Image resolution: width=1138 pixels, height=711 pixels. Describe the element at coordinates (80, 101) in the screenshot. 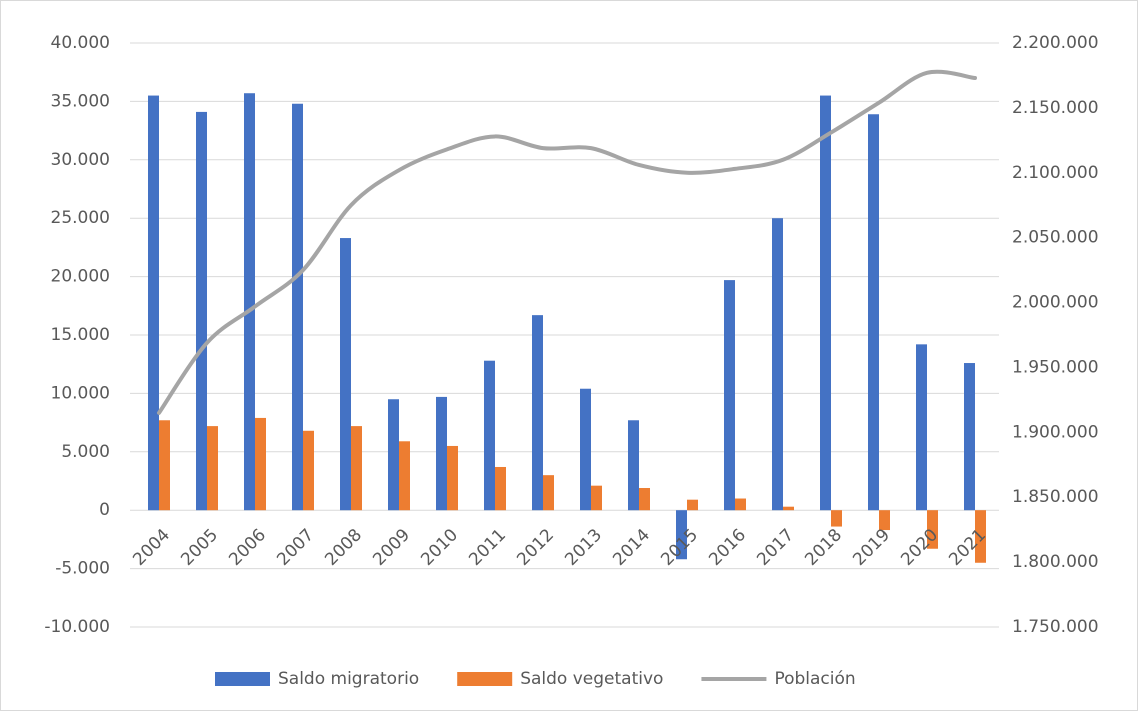

I see `y-tick-label: 35.000` at that location.